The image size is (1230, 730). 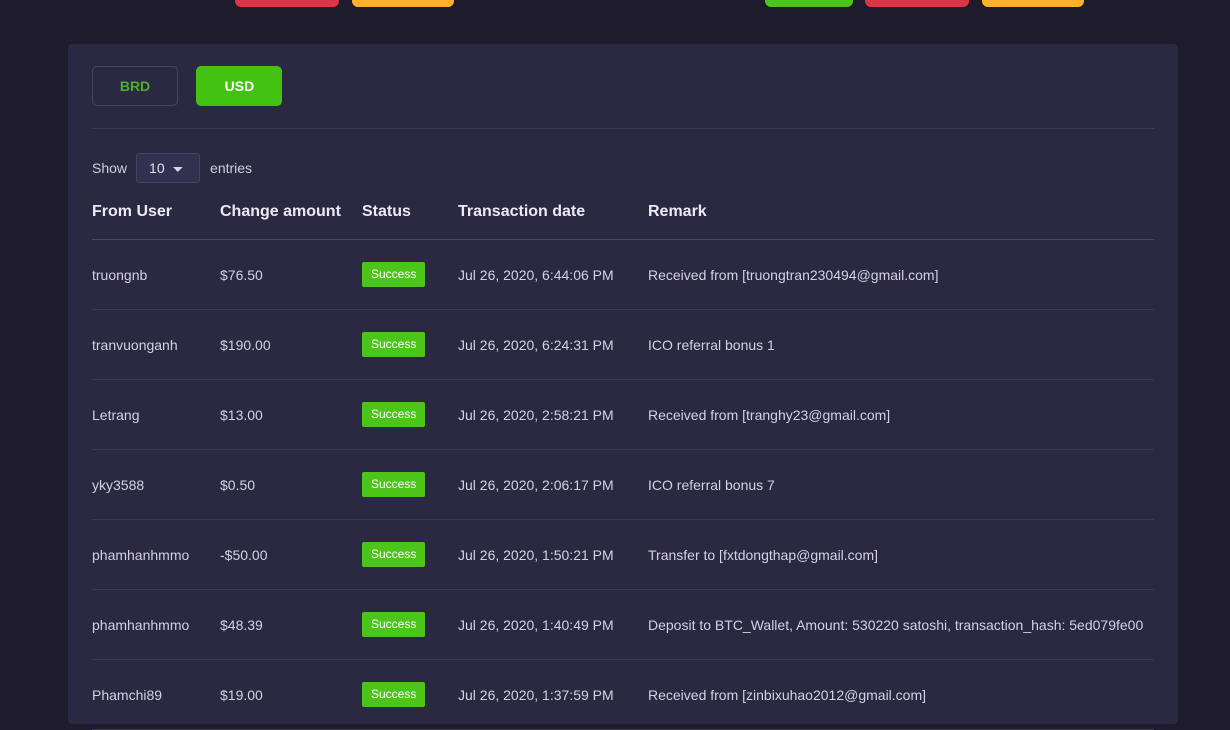 What do you see at coordinates (1032, 3) in the screenshot?
I see `transfer-button-right: TRANSFER` at bounding box center [1032, 3].